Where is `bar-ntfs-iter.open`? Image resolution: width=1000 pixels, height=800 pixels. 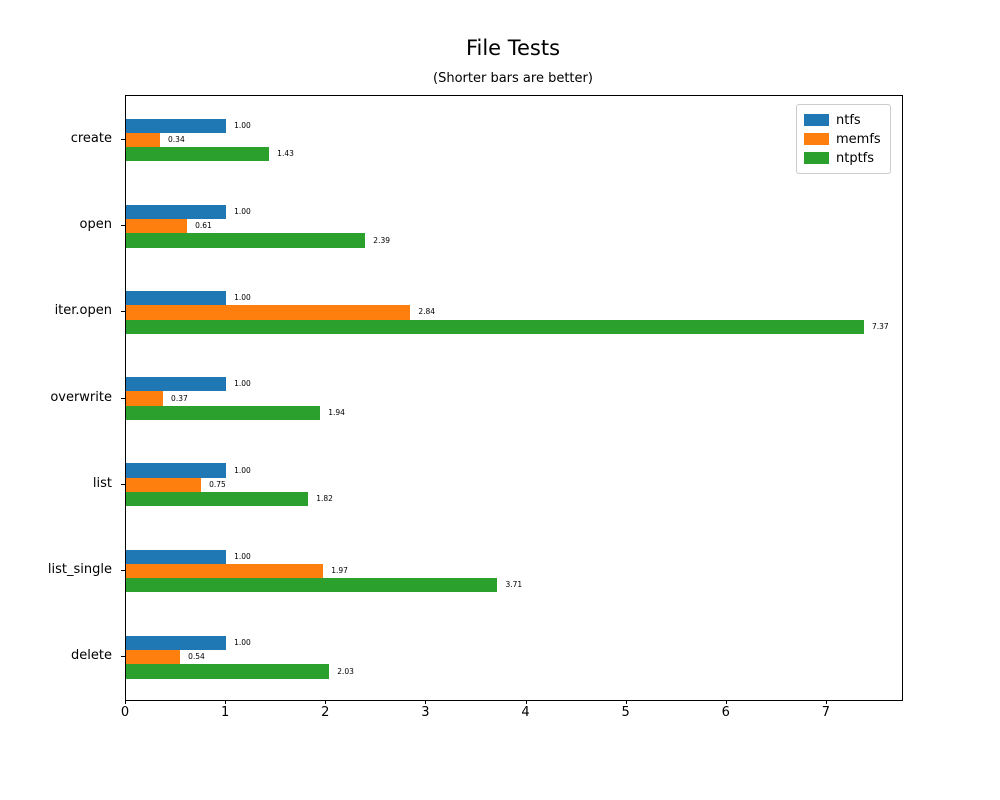
bar-ntfs-iter.open is located at coordinates (176, 298).